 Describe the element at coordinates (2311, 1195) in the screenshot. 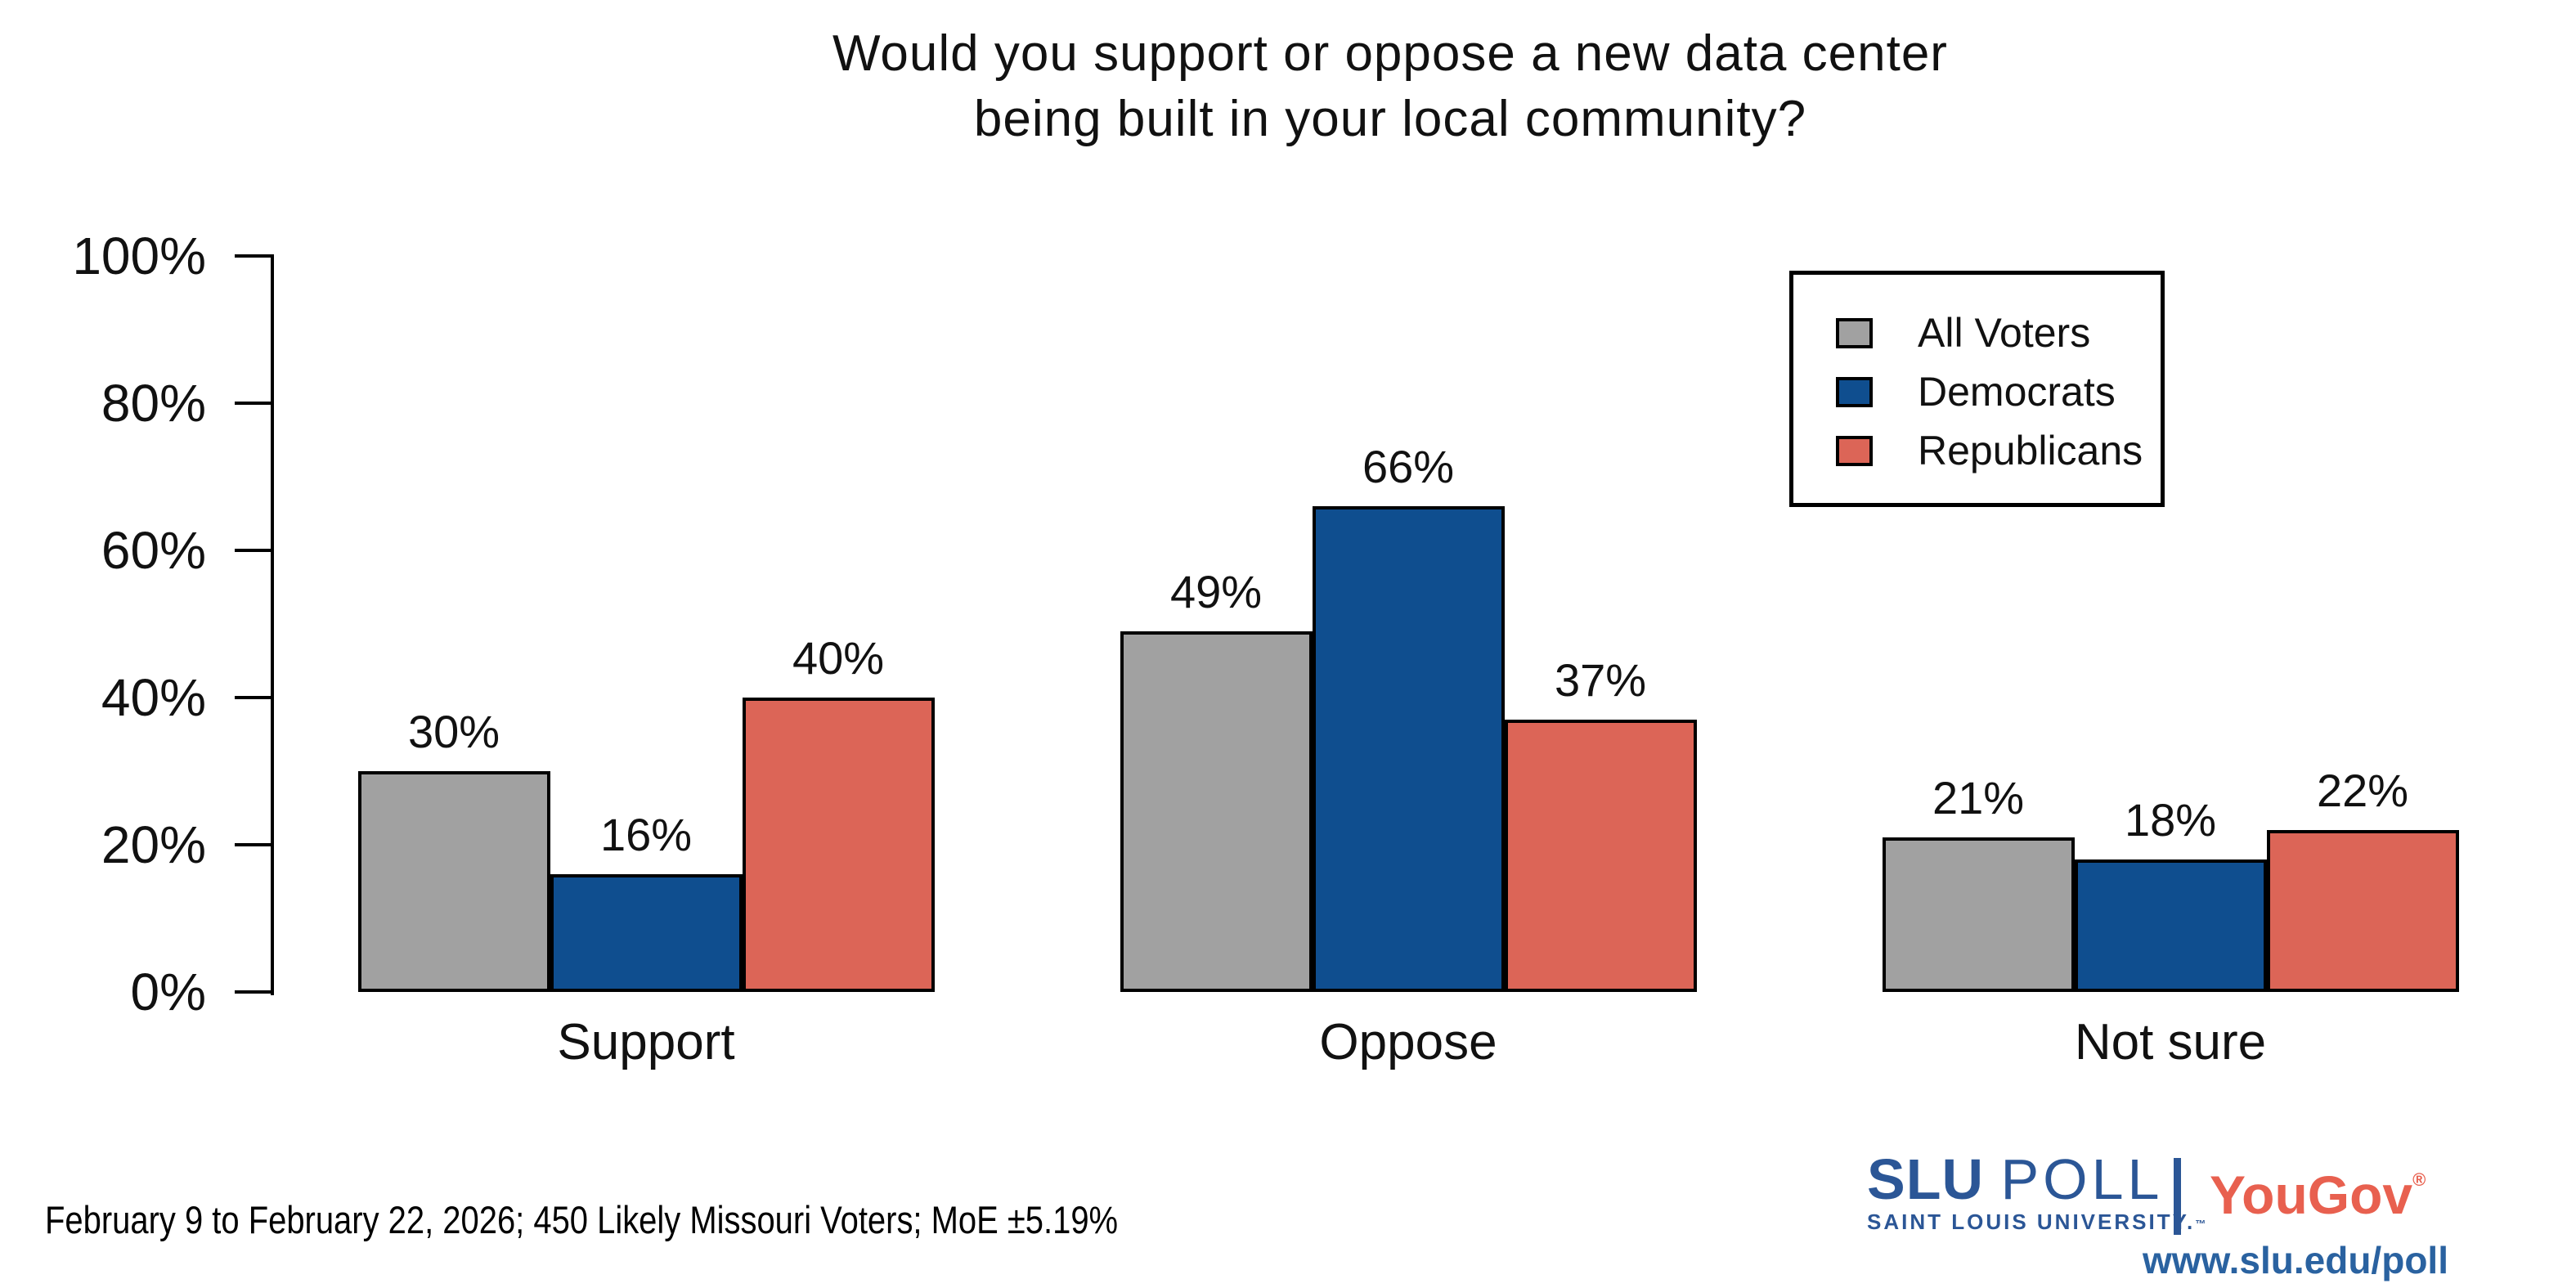

I see `yougov-text: YouGov` at that location.